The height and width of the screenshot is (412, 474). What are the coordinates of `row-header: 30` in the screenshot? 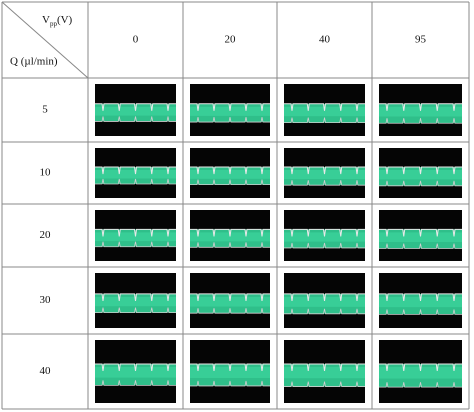 It's located at (46, 300).